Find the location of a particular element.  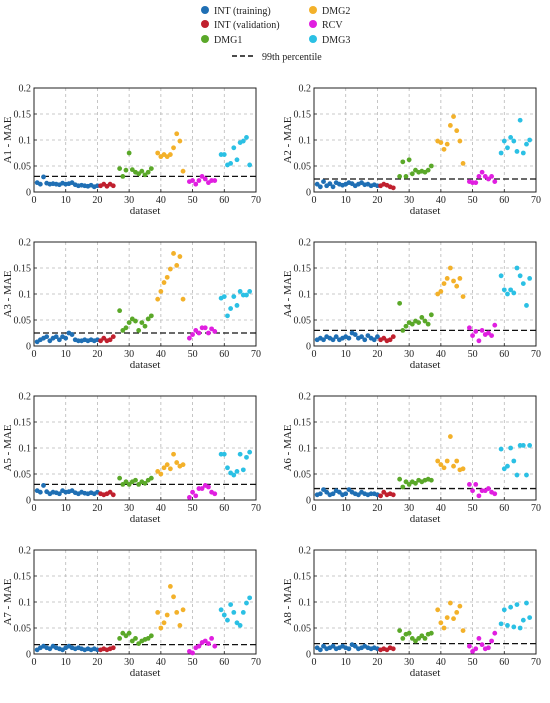

legend-item-dmg3: DMG3 is located at coordinates (329, 40).